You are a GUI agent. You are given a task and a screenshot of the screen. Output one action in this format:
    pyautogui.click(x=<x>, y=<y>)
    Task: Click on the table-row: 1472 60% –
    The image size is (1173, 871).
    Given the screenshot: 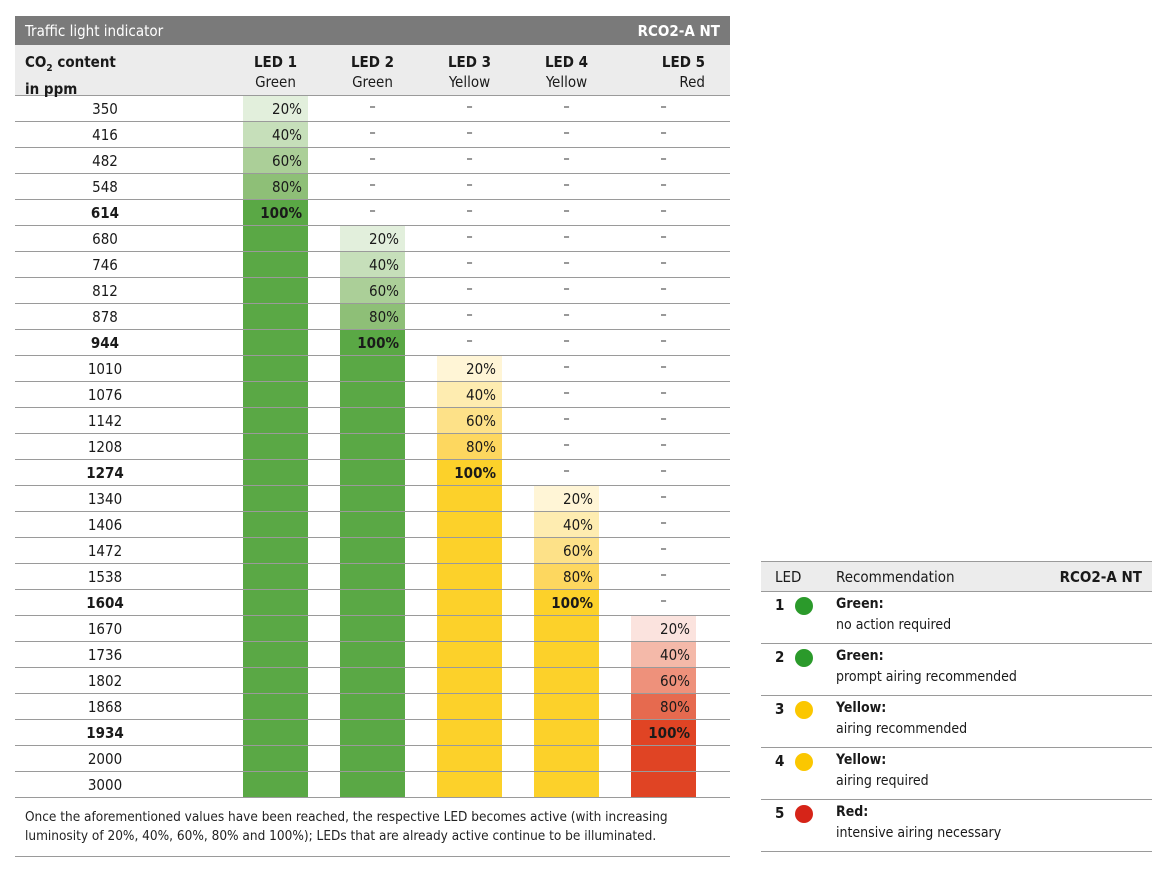 What is the action you would take?
    pyautogui.click(x=372, y=551)
    